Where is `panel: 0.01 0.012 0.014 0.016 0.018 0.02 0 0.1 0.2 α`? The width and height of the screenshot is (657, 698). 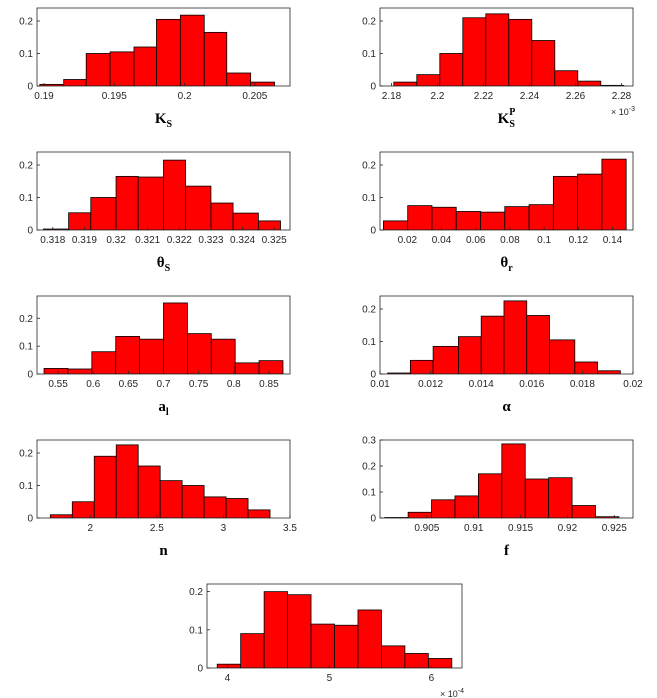 panel: 0.01 0.012 0.014 0.016 0.018 0.02 0 0.1 0.2 α is located at coordinates (502, 355).